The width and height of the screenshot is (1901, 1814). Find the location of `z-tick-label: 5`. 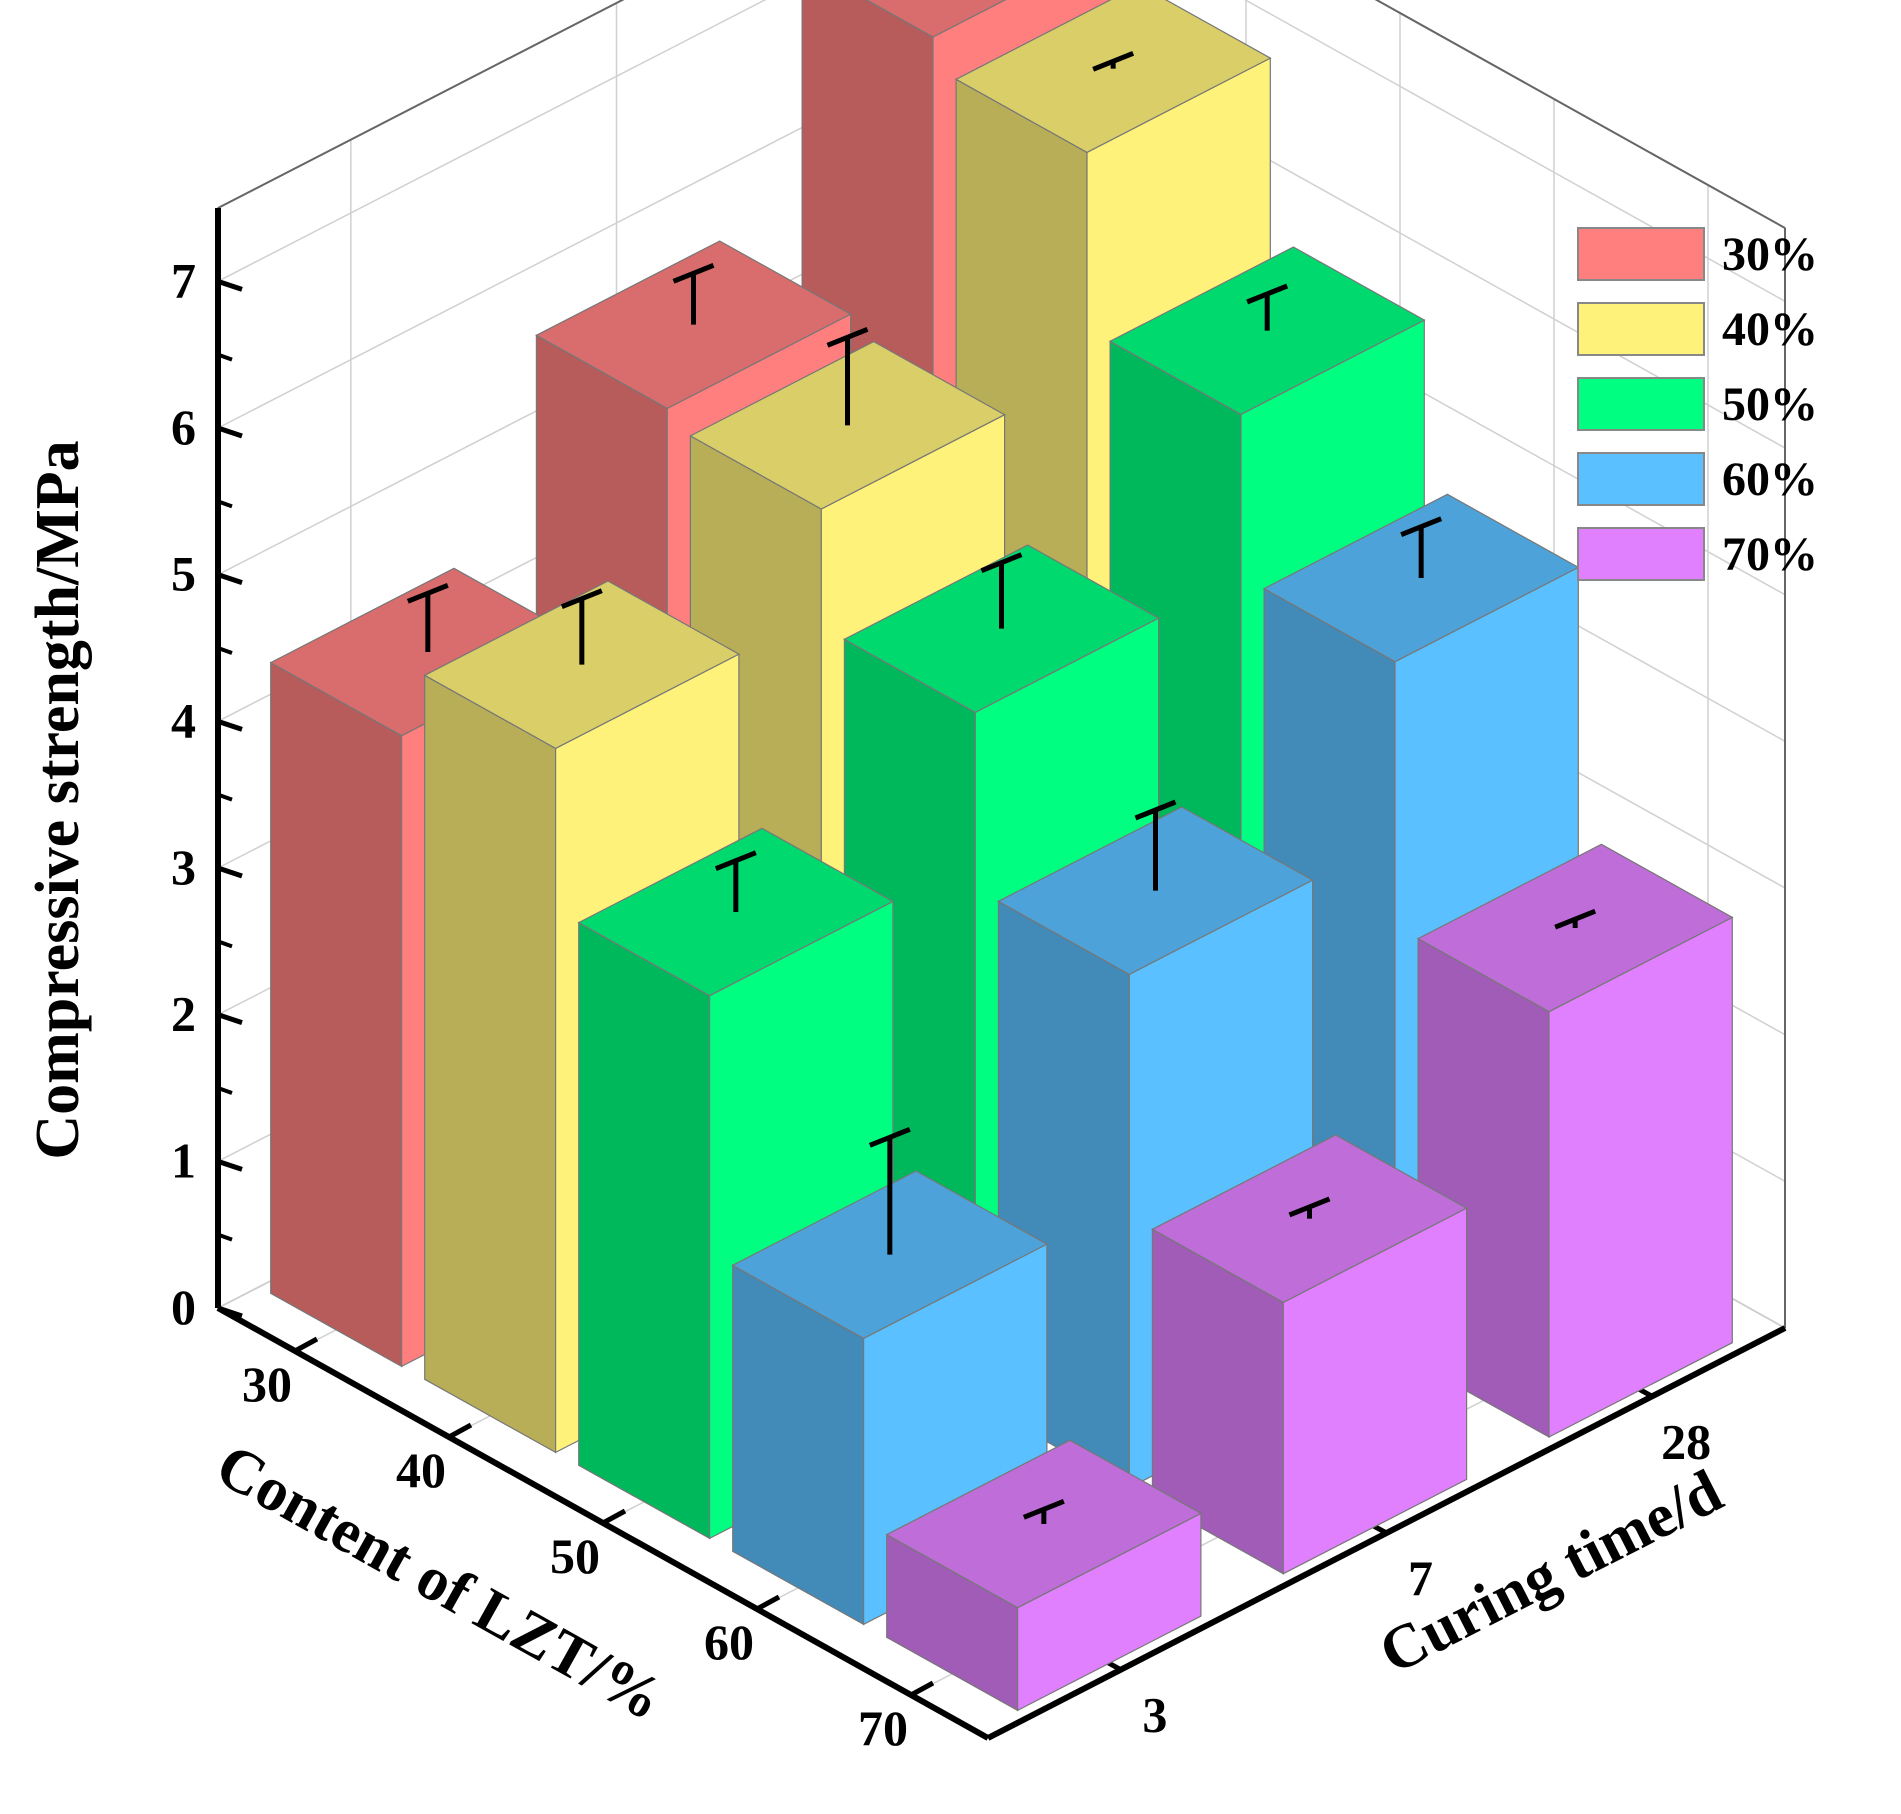

z-tick-label: 5 is located at coordinates (183, 574).